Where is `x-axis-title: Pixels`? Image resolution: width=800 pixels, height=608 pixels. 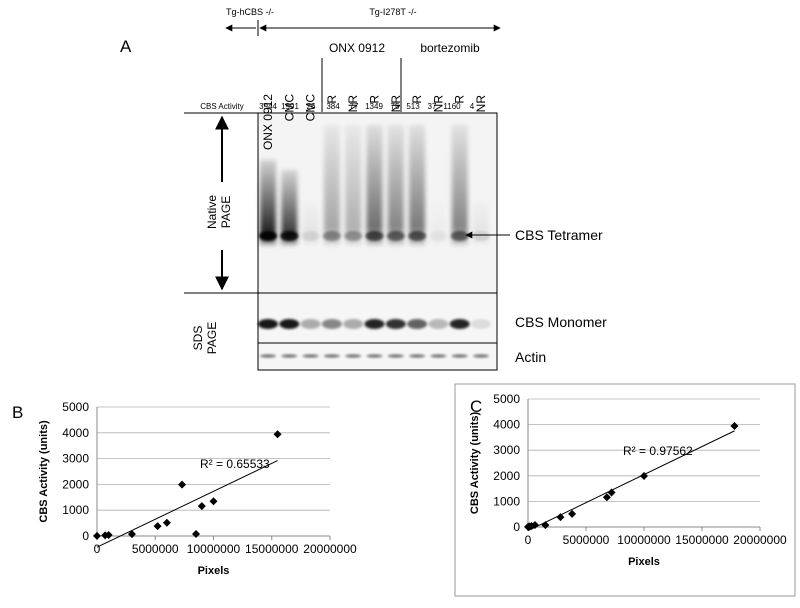 x-axis-title: Pixels is located at coordinates (644, 562).